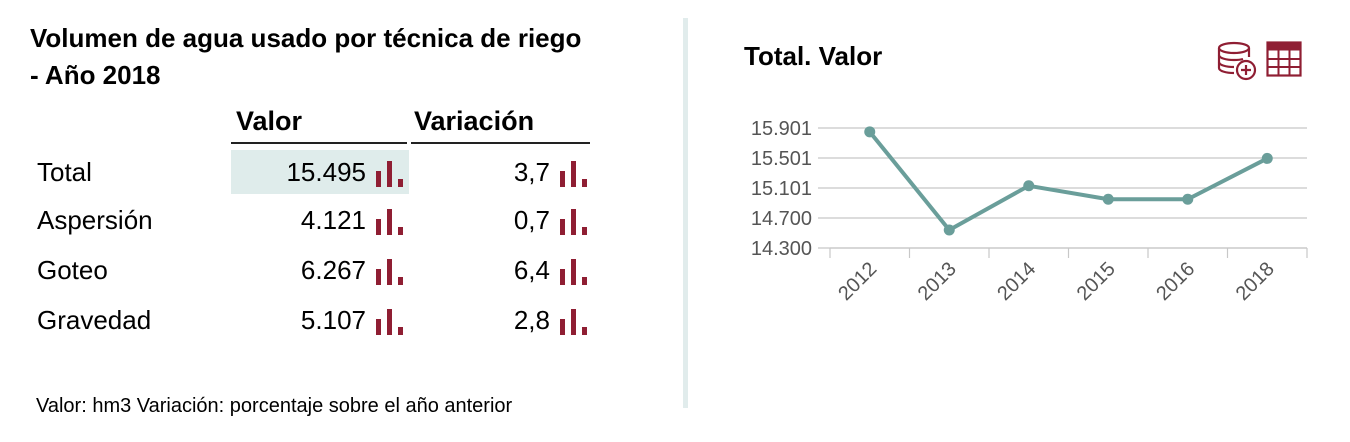 The height and width of the screenshot is (442, 1350). What do you see at coordinates (813, 56) in the screenshot?
I see `chart-title: Total. Valor` at bounding box center [813, 56].